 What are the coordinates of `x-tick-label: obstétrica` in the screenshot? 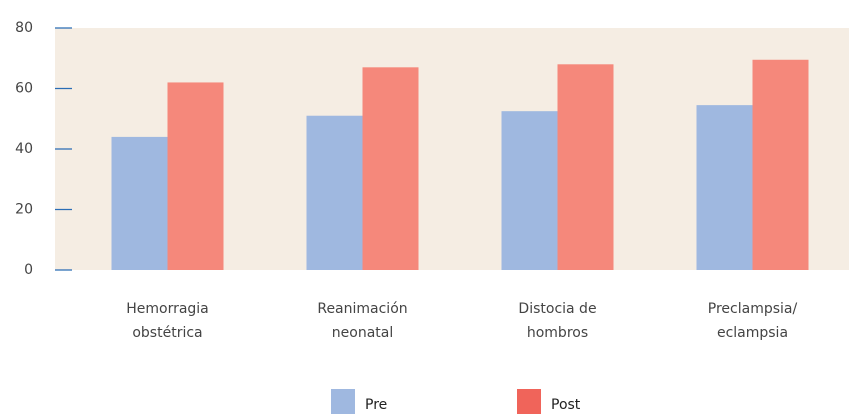 It's located at (167, 333).